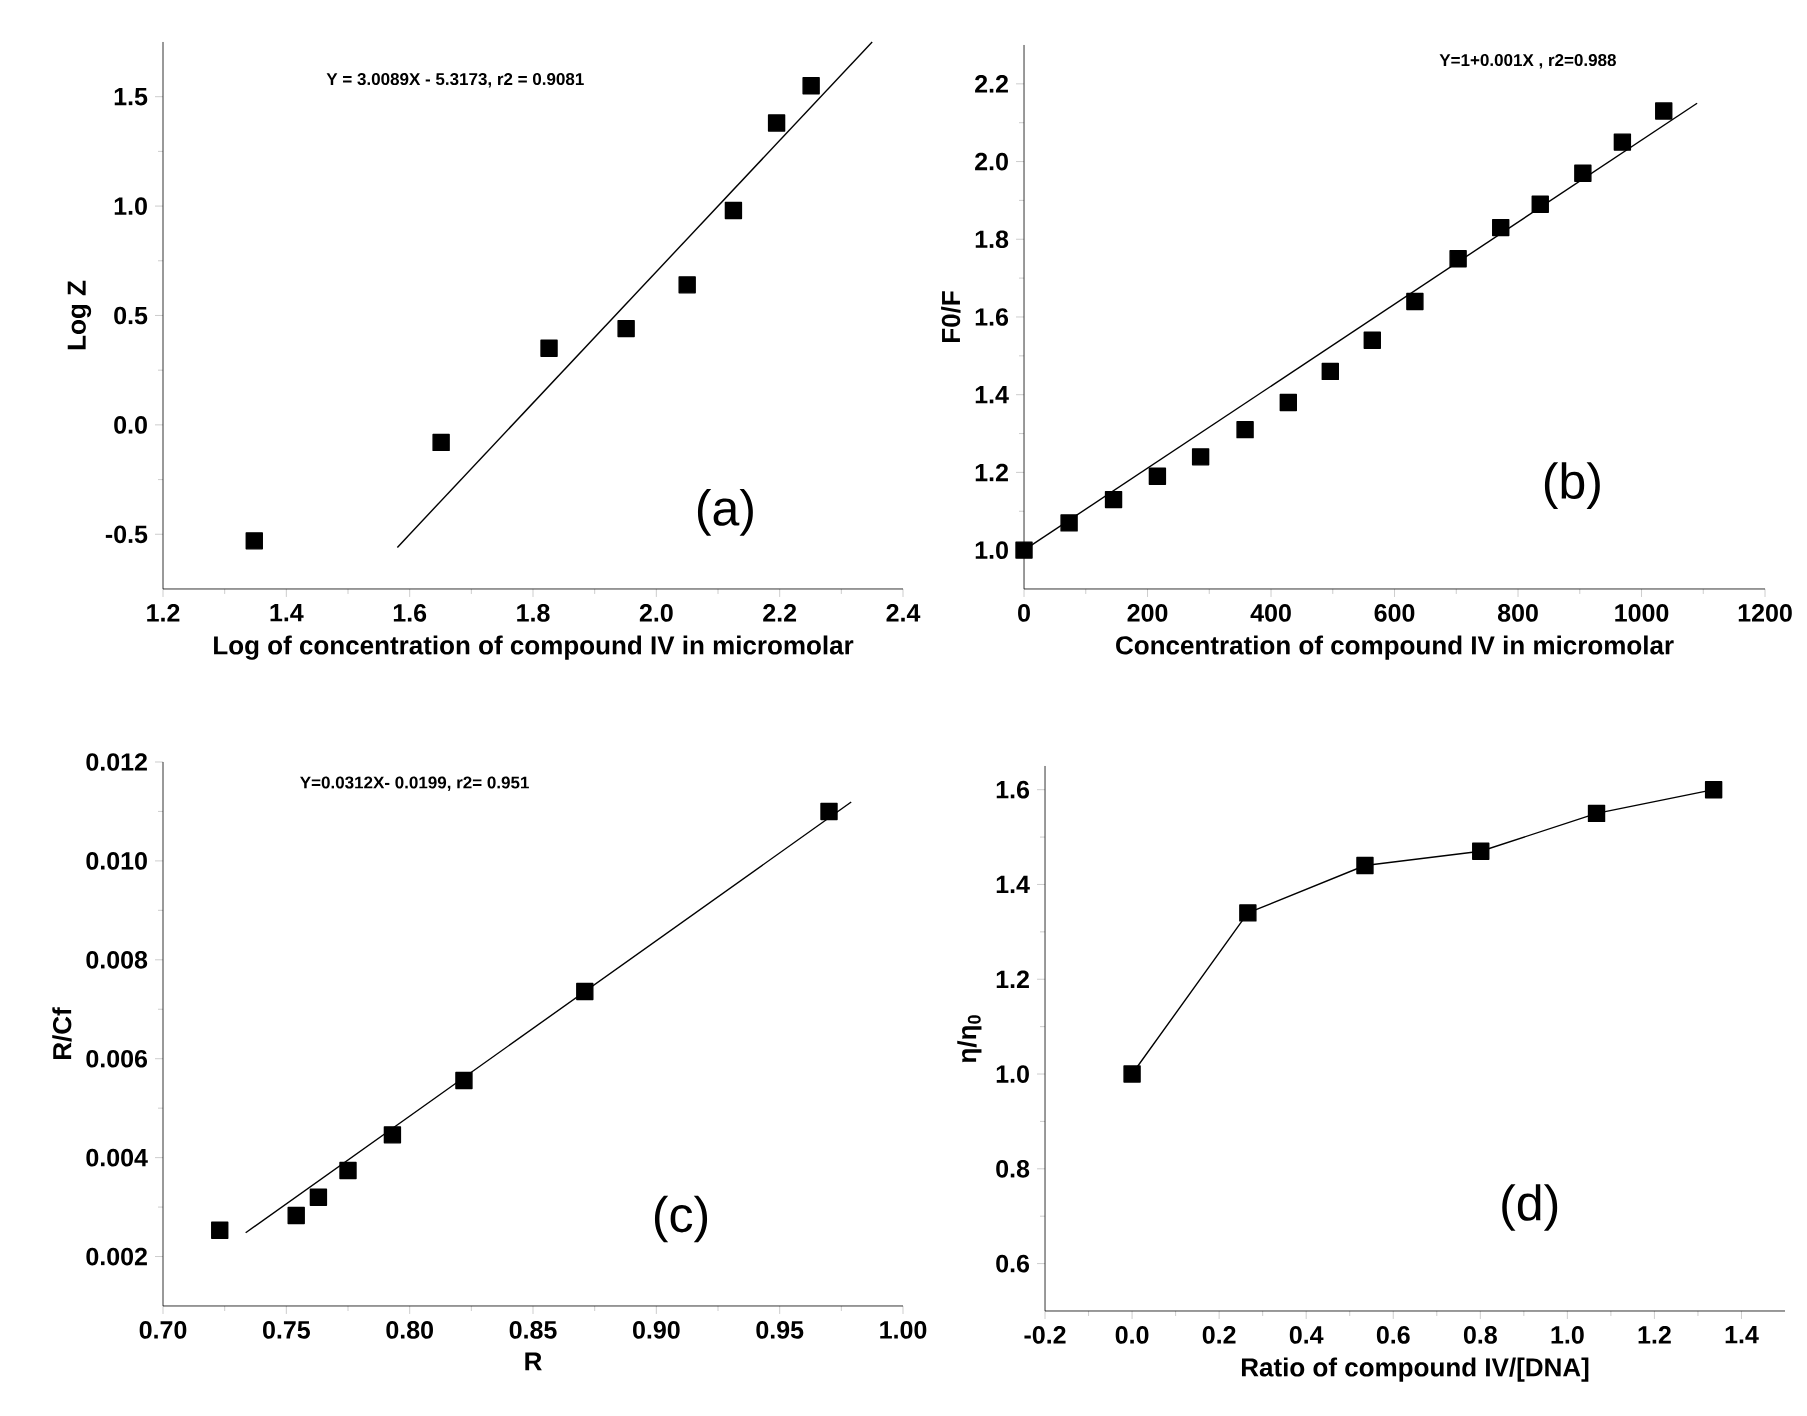 Image resolution: width=1807 pixels, height=1416 pixels. What do you see at coordinates (1024, 613) in the screenshot?
I see `x-tick-label: 0` at bounding box center [1024, 613].